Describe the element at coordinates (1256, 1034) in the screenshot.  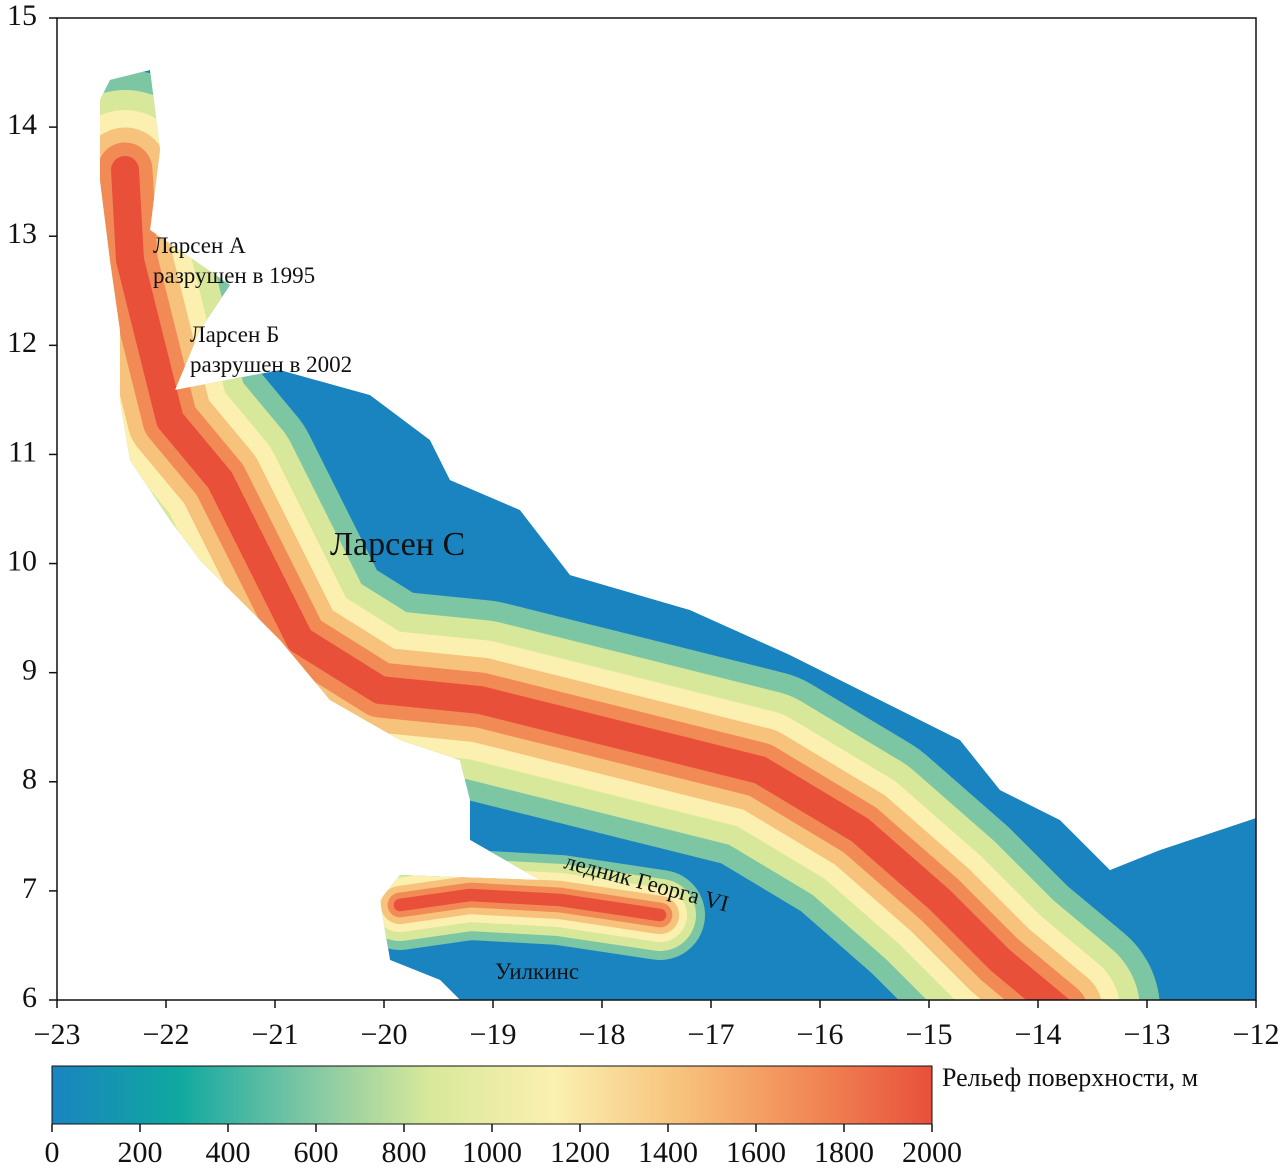
I see `x-tick-label: −12` at that location.